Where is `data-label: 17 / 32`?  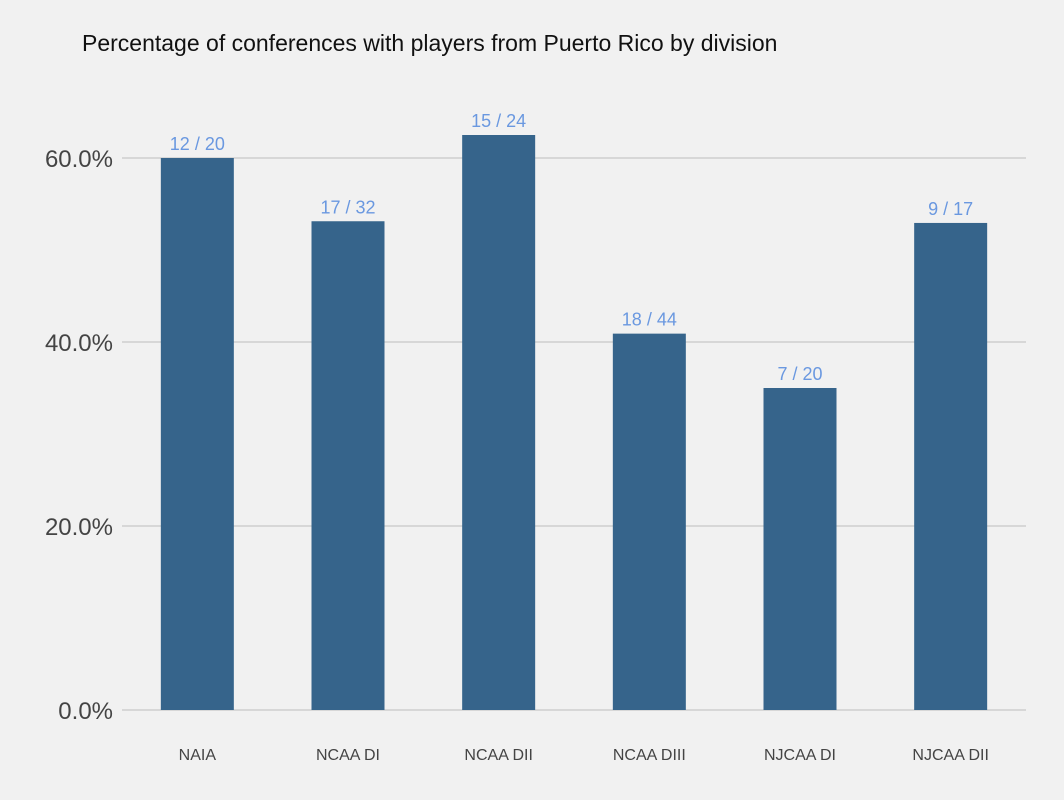
data-label: 17 / 32 is located at coordinates (347, 207).